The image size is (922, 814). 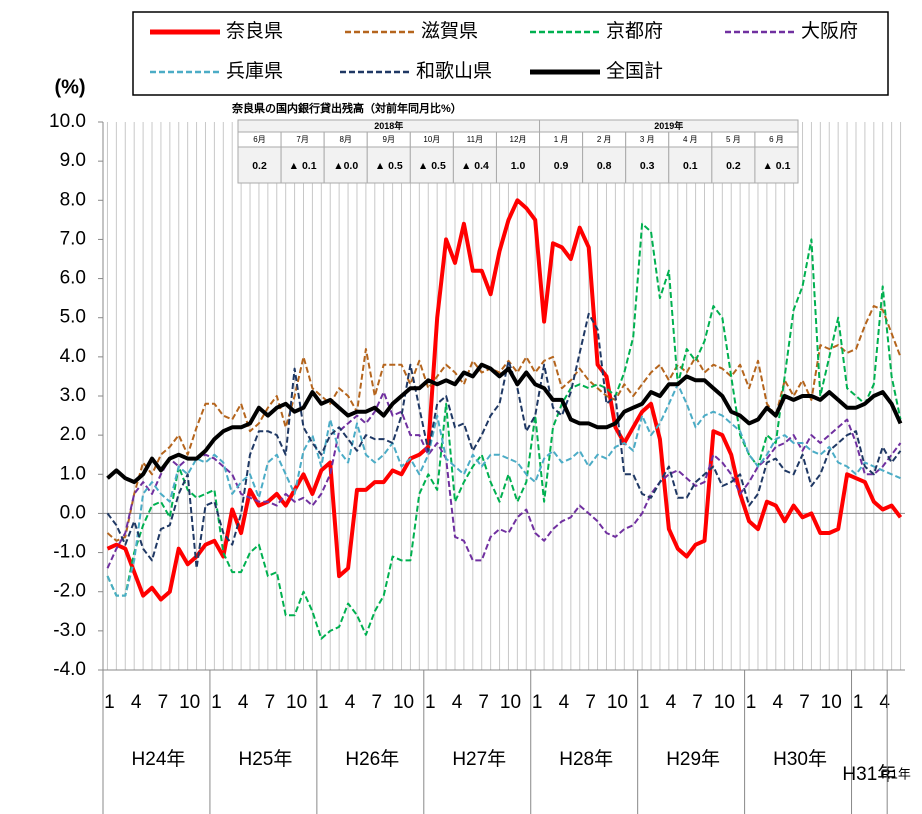 I want to click on table-value: 1.0, so click(x=518, y=166).